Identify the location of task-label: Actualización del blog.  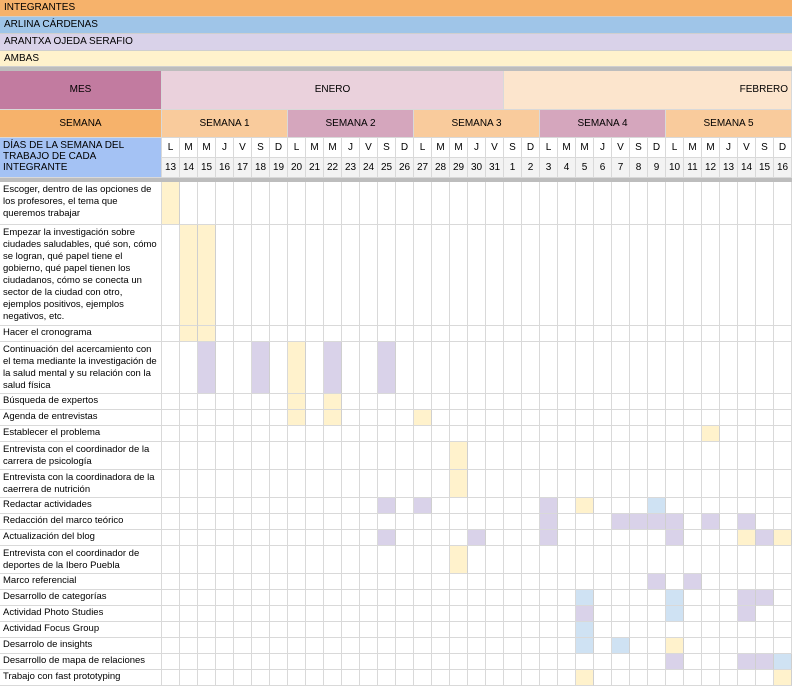
(81, 538).